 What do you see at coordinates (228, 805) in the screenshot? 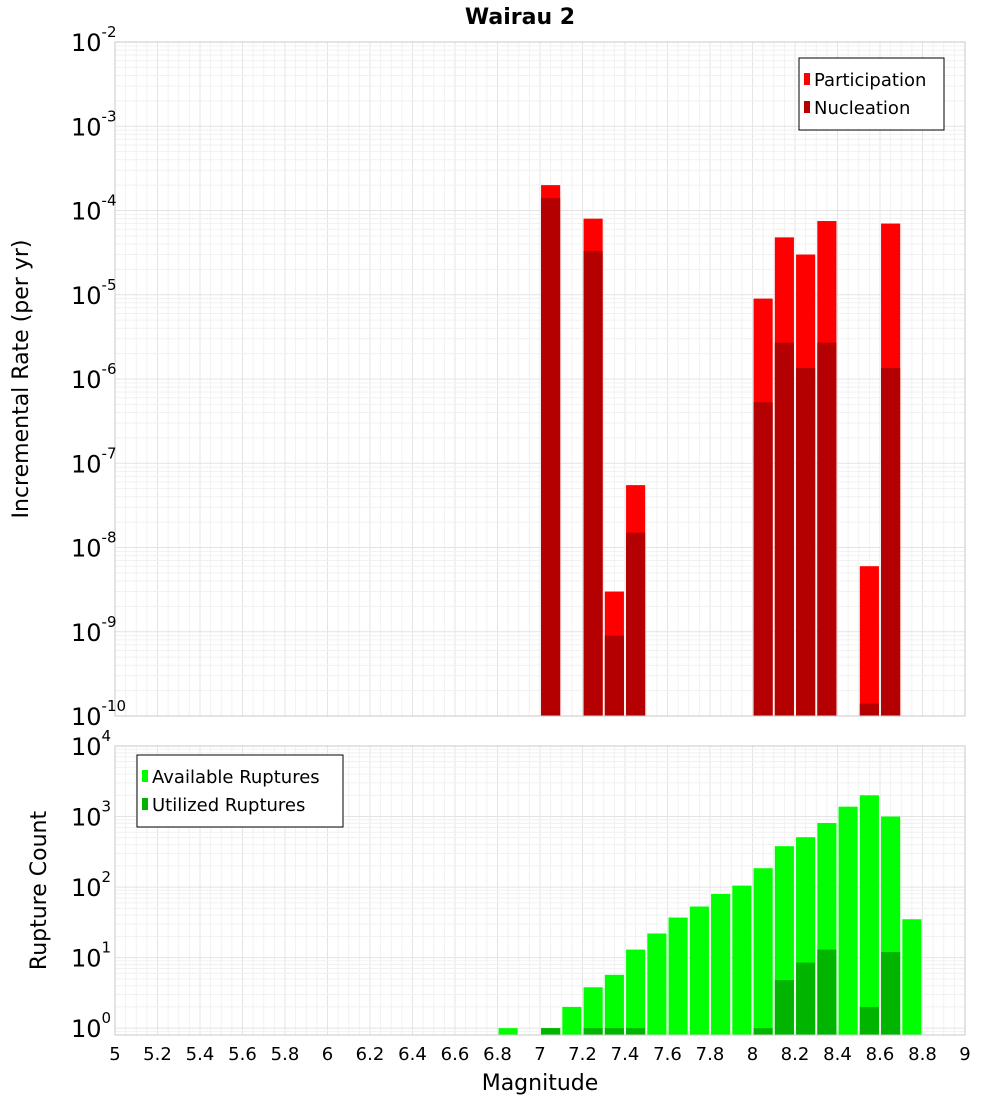
I see `bottom-legend-label-utilized-ruptures: Utilized Ruptures` at bounding box center [228, 805].